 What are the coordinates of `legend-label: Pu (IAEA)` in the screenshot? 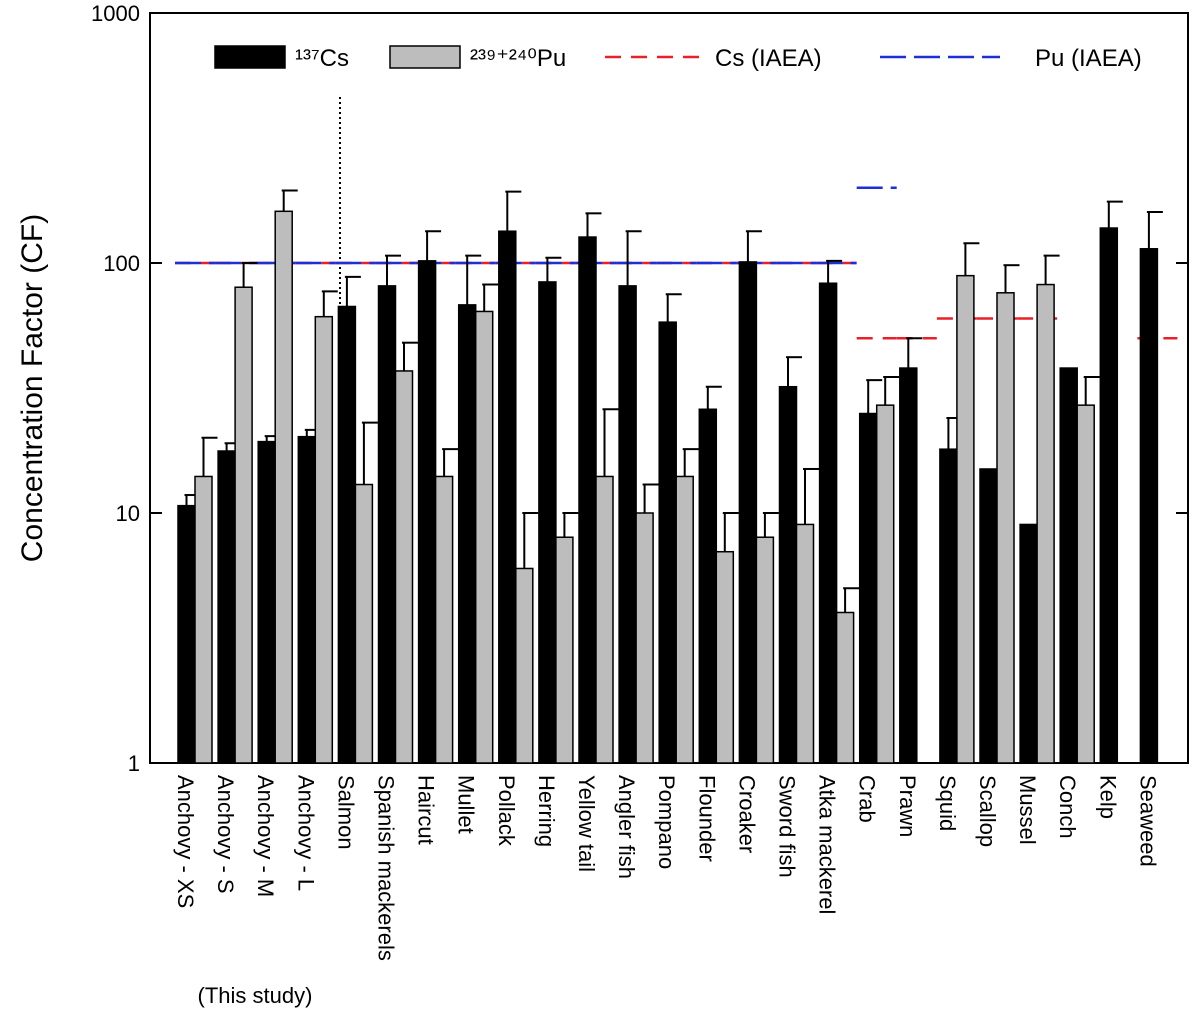 It's located at (1088, 58).